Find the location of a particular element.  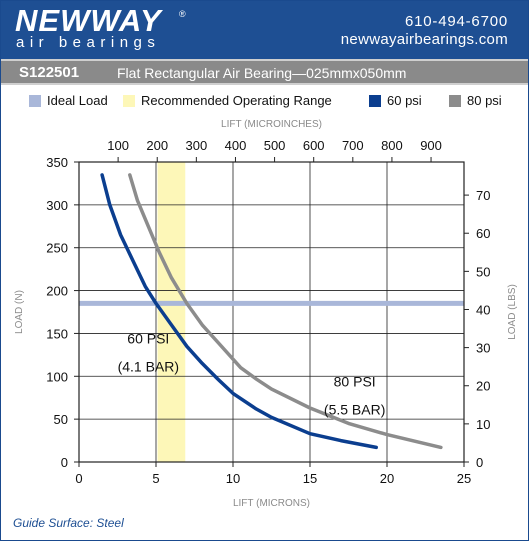

x-tick-label: 25 is located at coordinates (464, 478).